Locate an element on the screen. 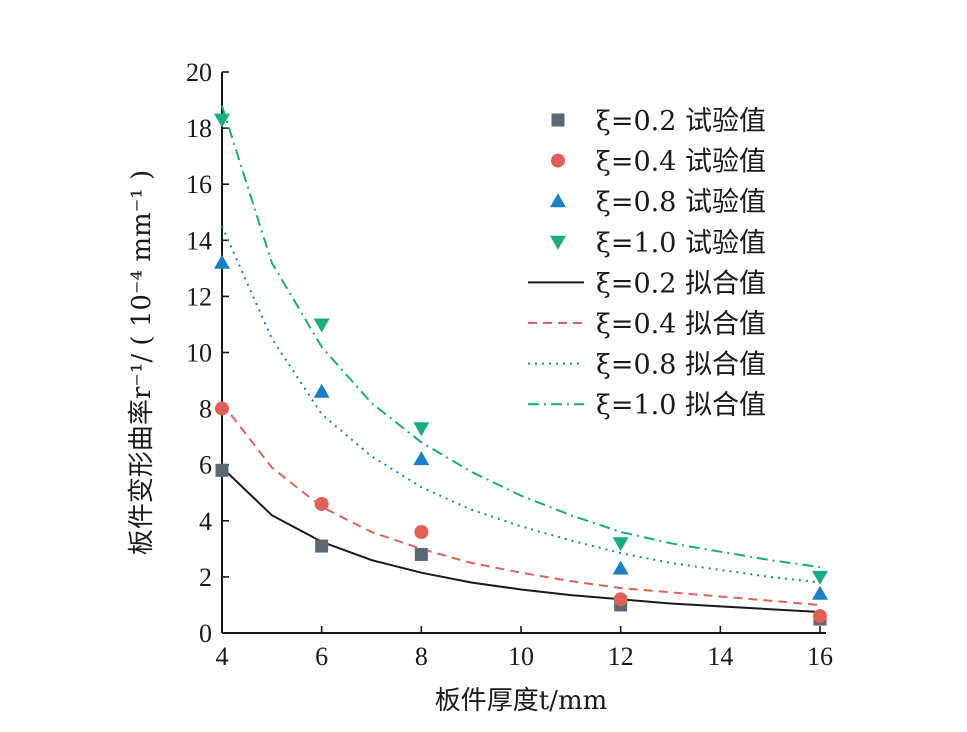  legend-label-3: ξ=0.8 试验值 is located at coordinates (681, 202).